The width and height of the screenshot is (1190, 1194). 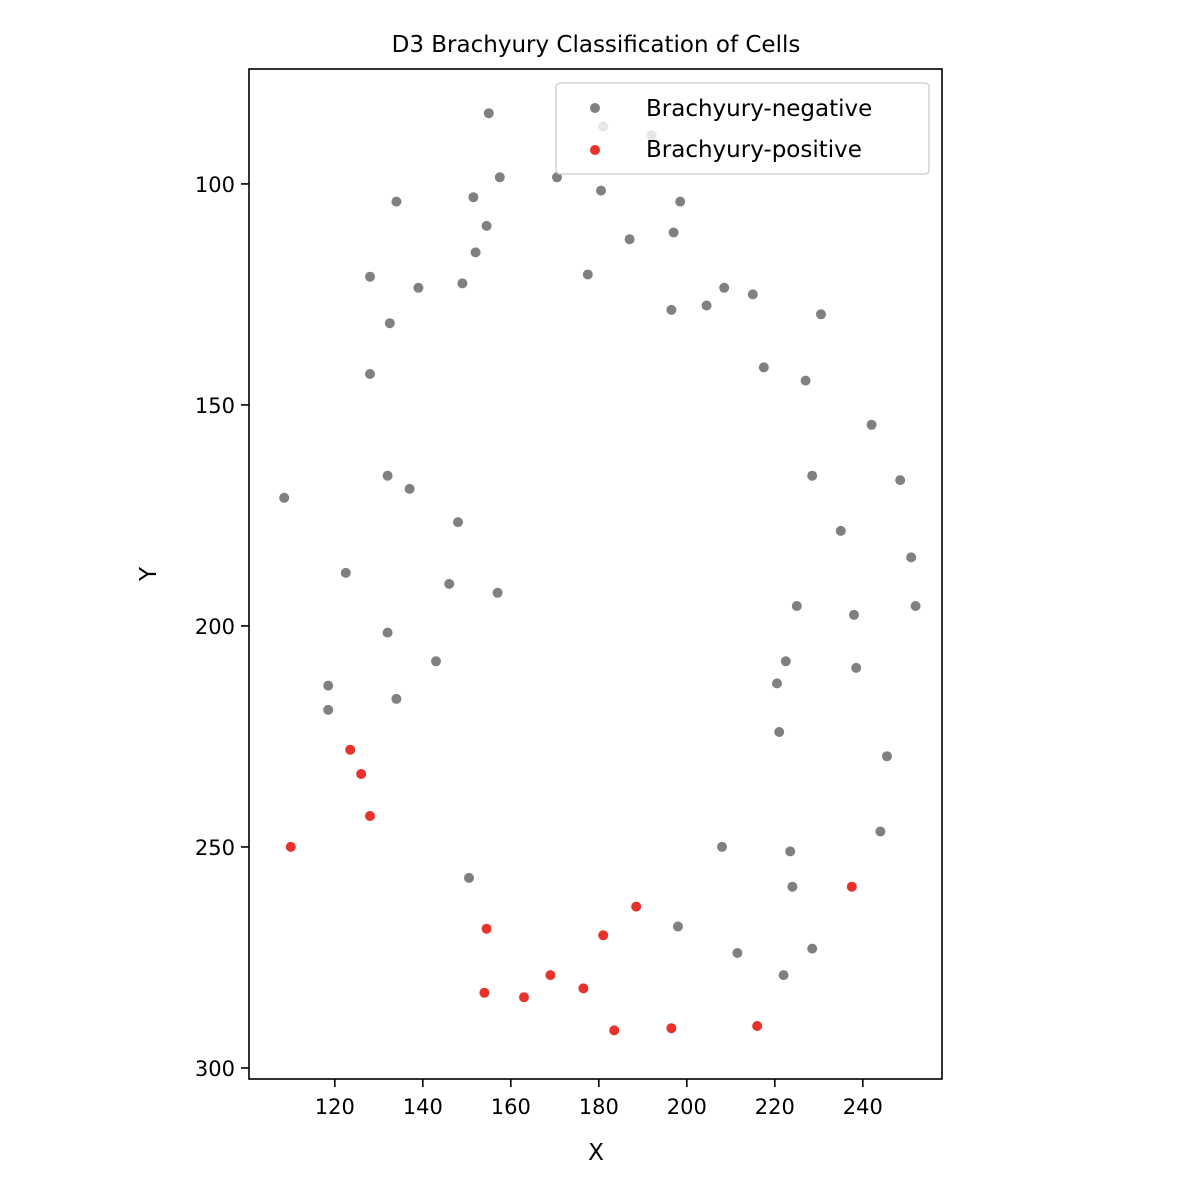 What do you see at coordinates (759, 109) in the screenshot?
I see `legend-label-negative: Brachyury-negative` at bounding box center [759, 109].